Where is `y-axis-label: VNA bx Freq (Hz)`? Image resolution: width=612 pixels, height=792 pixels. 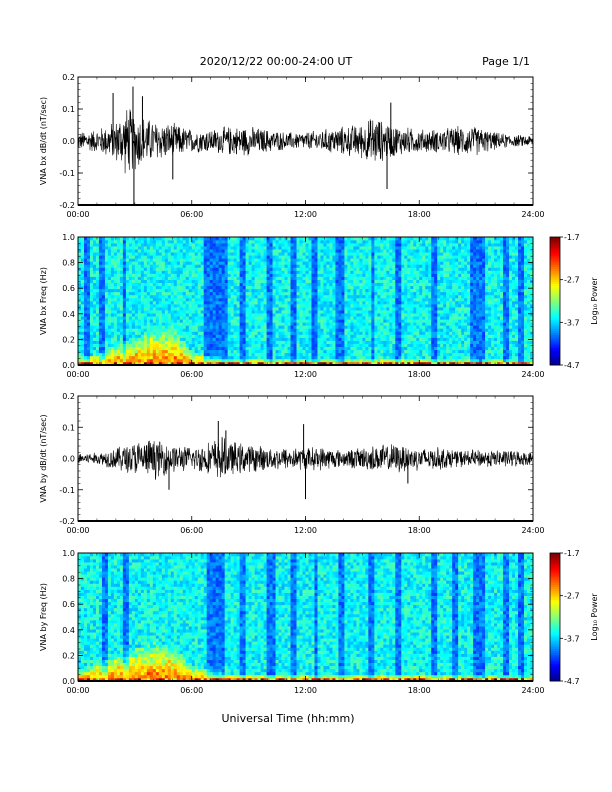
y-axis-label: VNA bx Freq (Hz) is located at coordinates (43, 301).